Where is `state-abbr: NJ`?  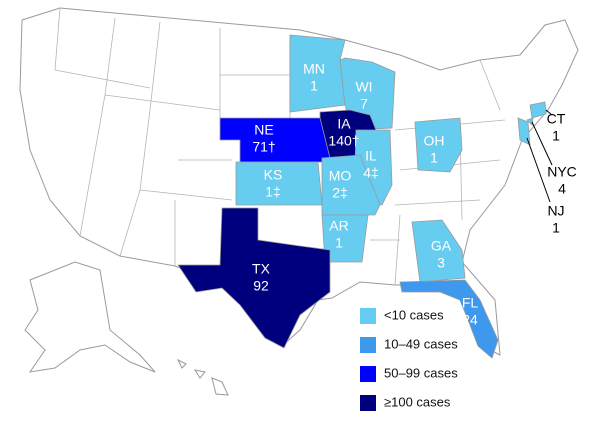 state-abbr: NJ is located at coordinates (555, 211).